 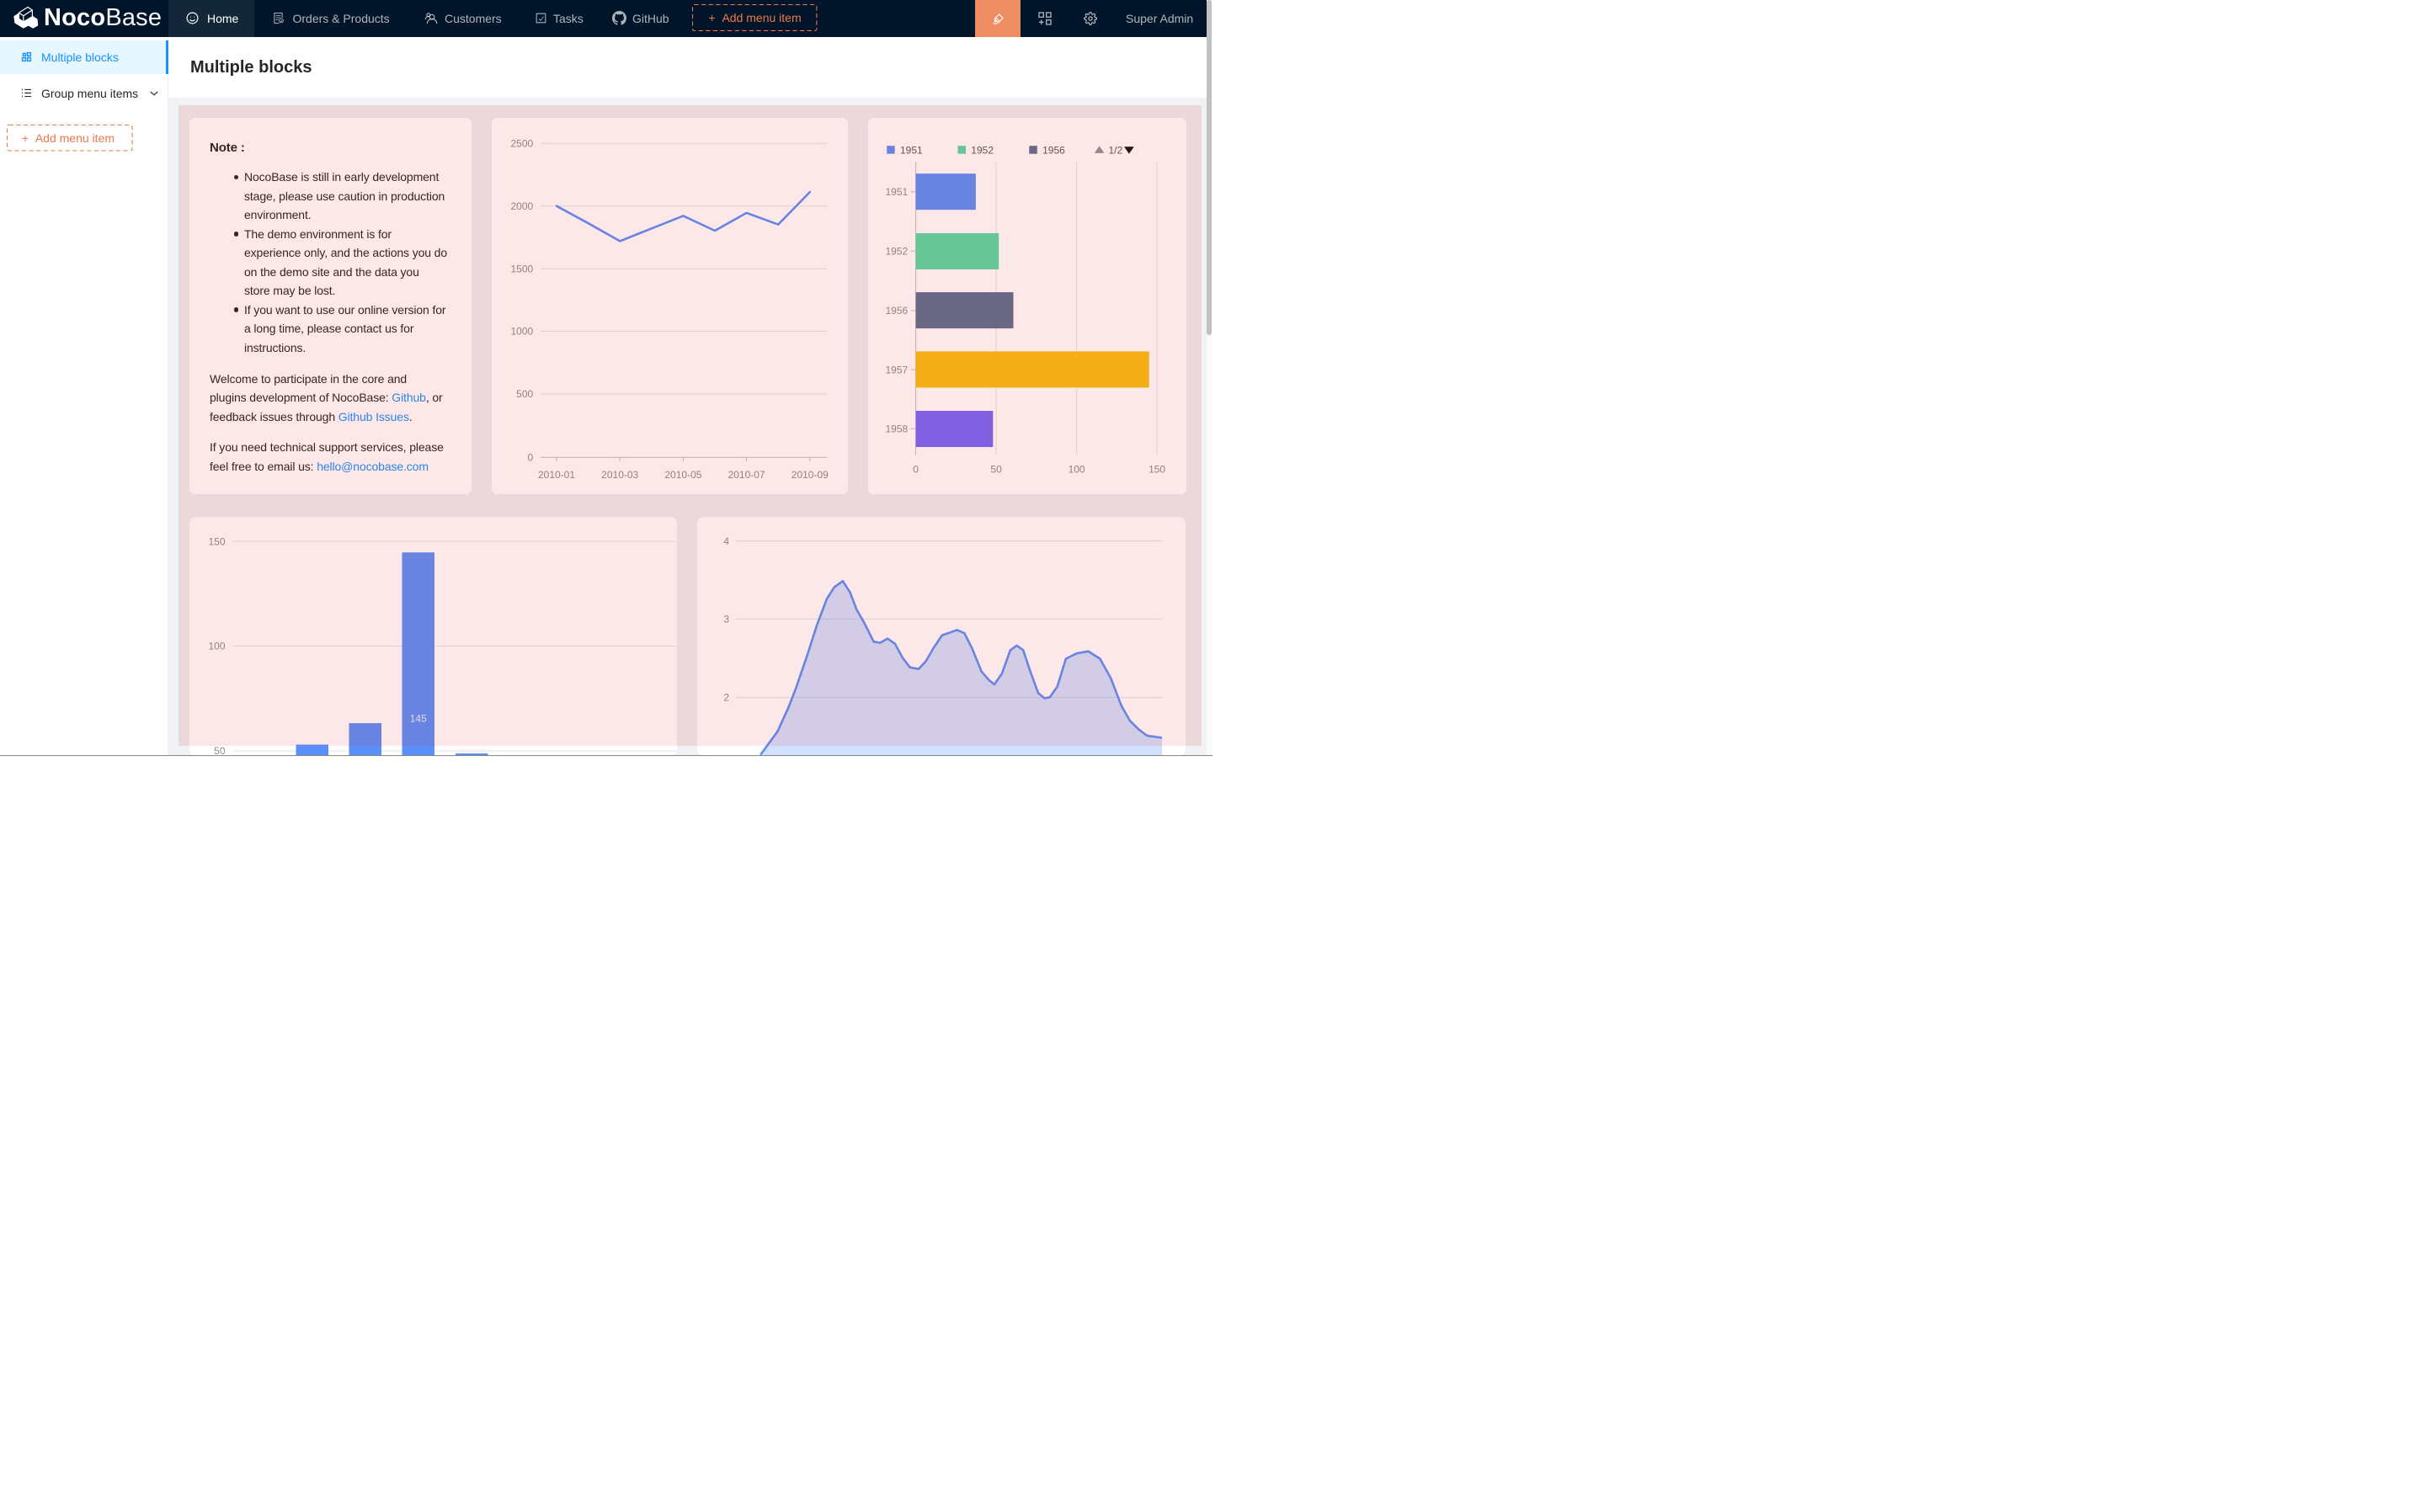 What do you see at coordinates (727, 619) in the screenshot?
I see `svg-text: 3` at bounding box center [727, 619].